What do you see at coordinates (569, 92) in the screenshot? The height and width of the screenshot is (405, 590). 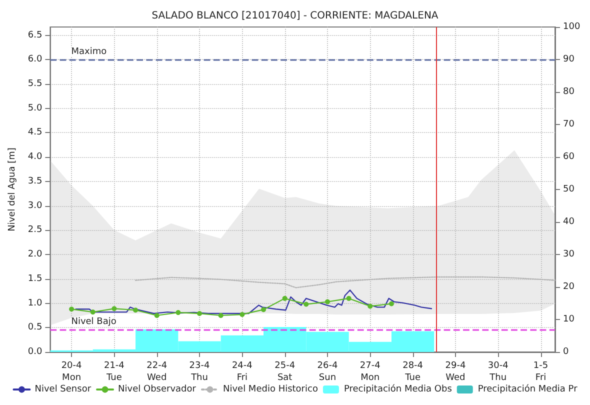 I see `y2-tick-label: 80` at bounding box center [569, 92].